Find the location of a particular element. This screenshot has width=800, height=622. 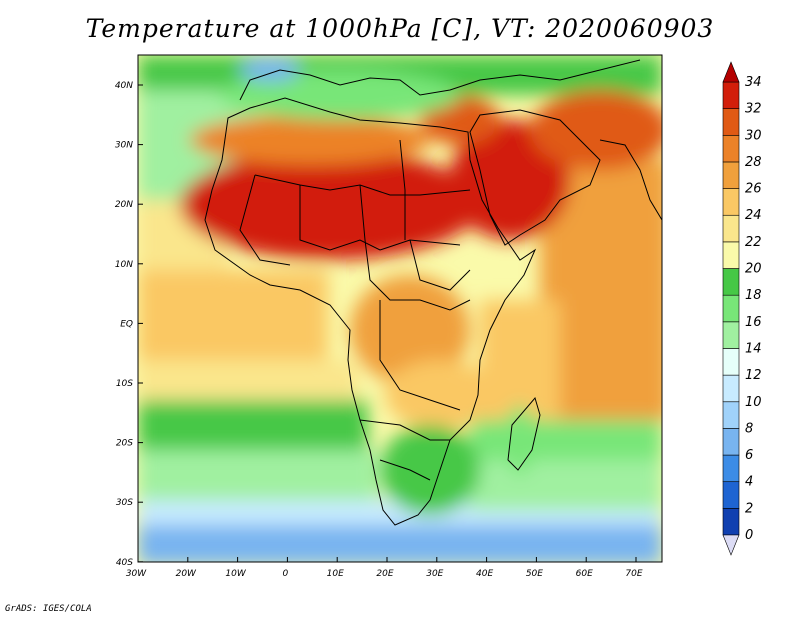

lon-label: 60E is located at coordinates (584, 574).